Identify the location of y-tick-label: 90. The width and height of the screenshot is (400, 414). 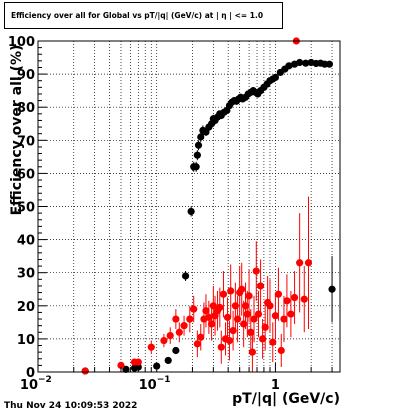
(26, 75).